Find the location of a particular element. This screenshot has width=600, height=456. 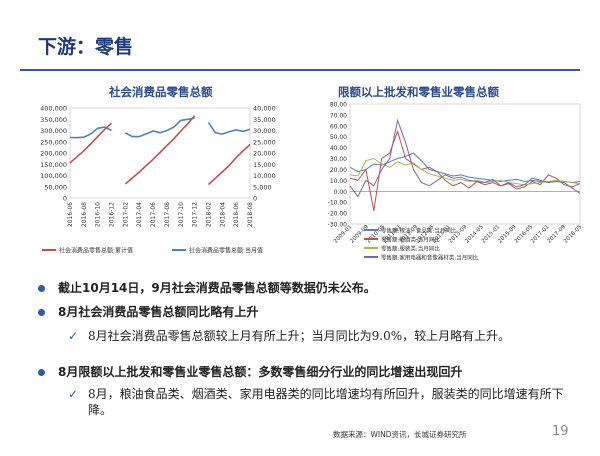

y-tick-label: 70.00 is located at coordinates (338, 115).